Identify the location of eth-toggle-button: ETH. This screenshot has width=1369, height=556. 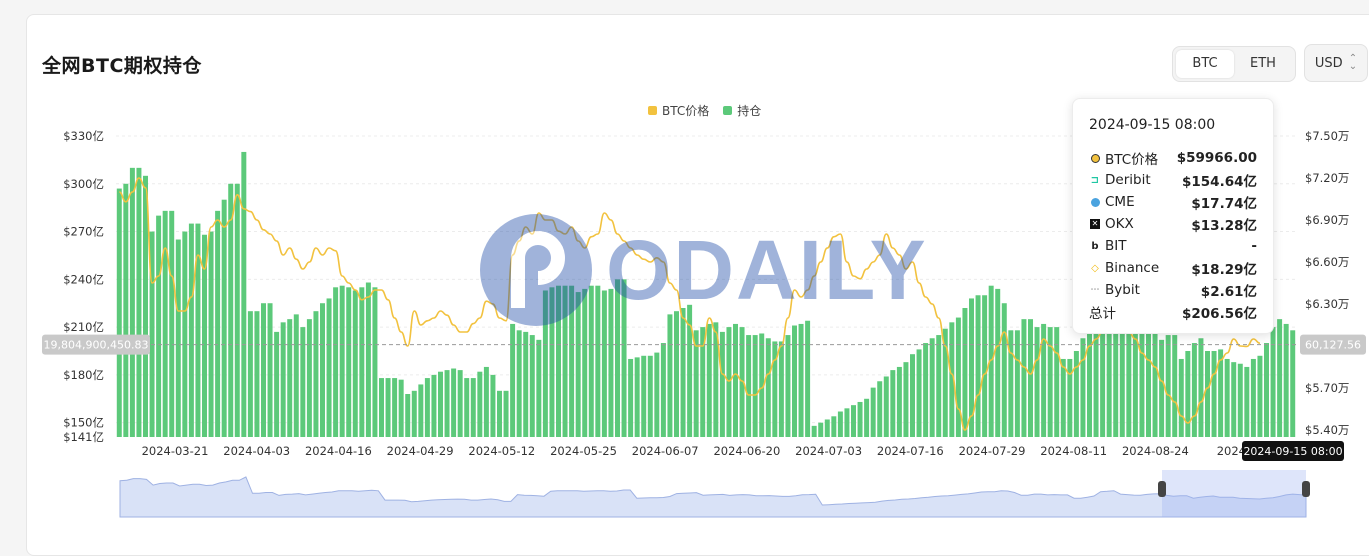
(1263, 63).